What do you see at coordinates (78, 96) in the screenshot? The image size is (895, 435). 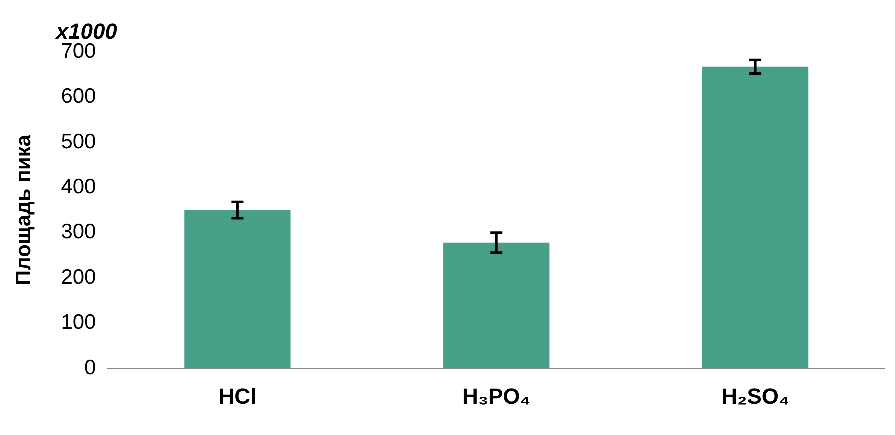 I see `y-tick-label: 600` at bounding box center [78, 96].